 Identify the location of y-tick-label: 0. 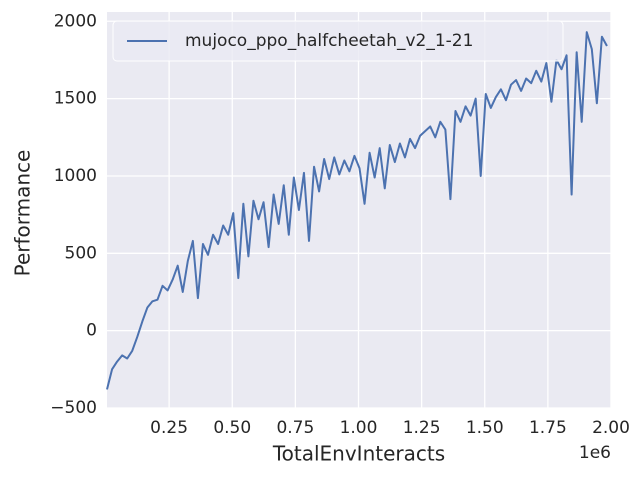
(91, 331).